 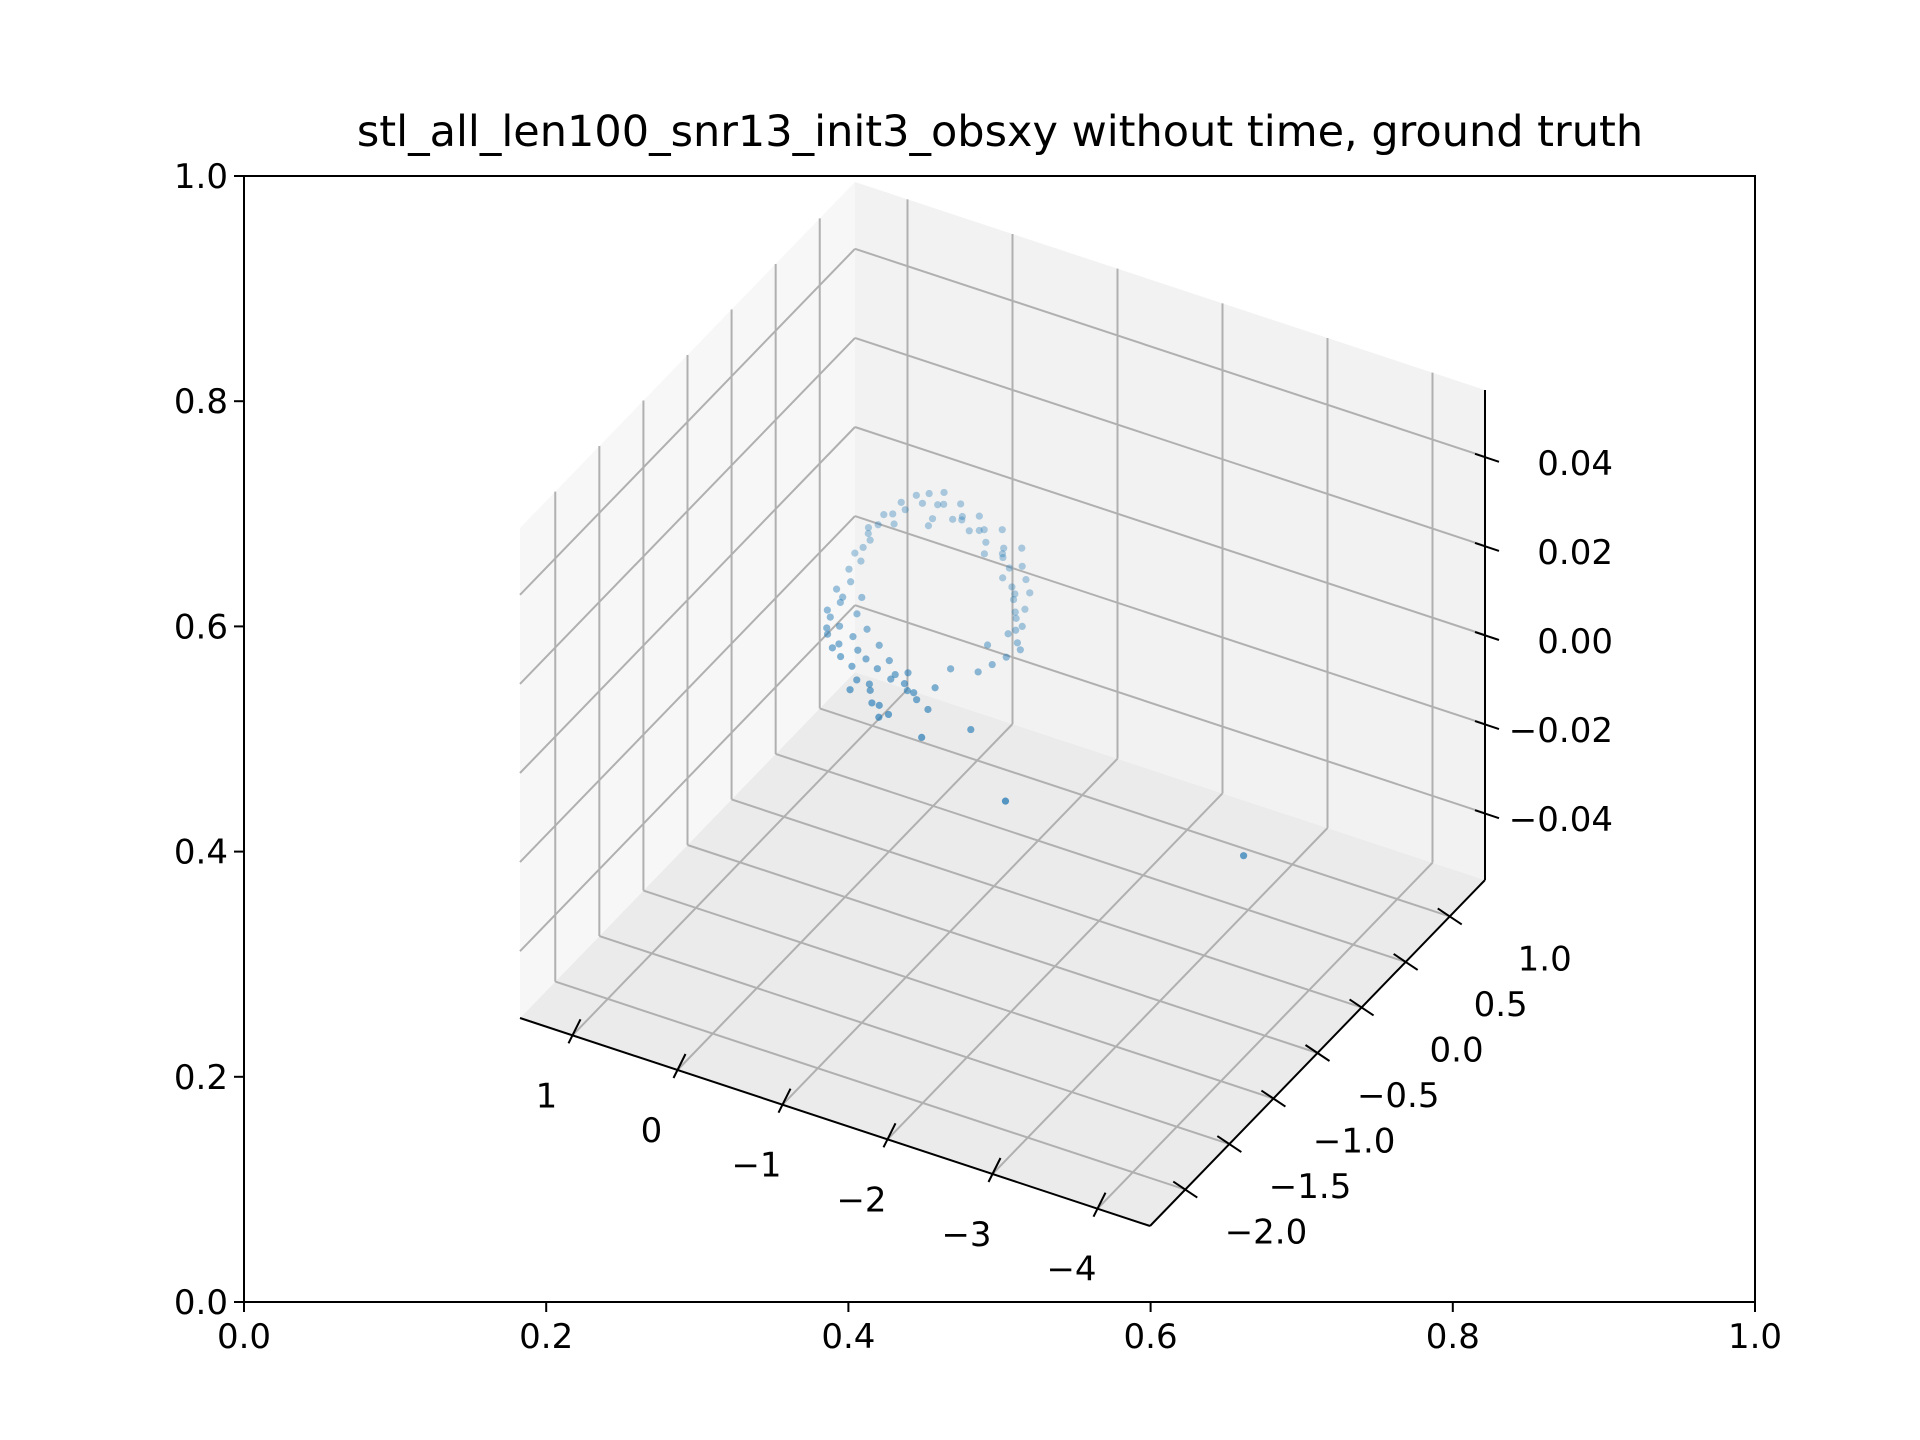 I want to click on scatter-points, so click(x=1035, y=674).